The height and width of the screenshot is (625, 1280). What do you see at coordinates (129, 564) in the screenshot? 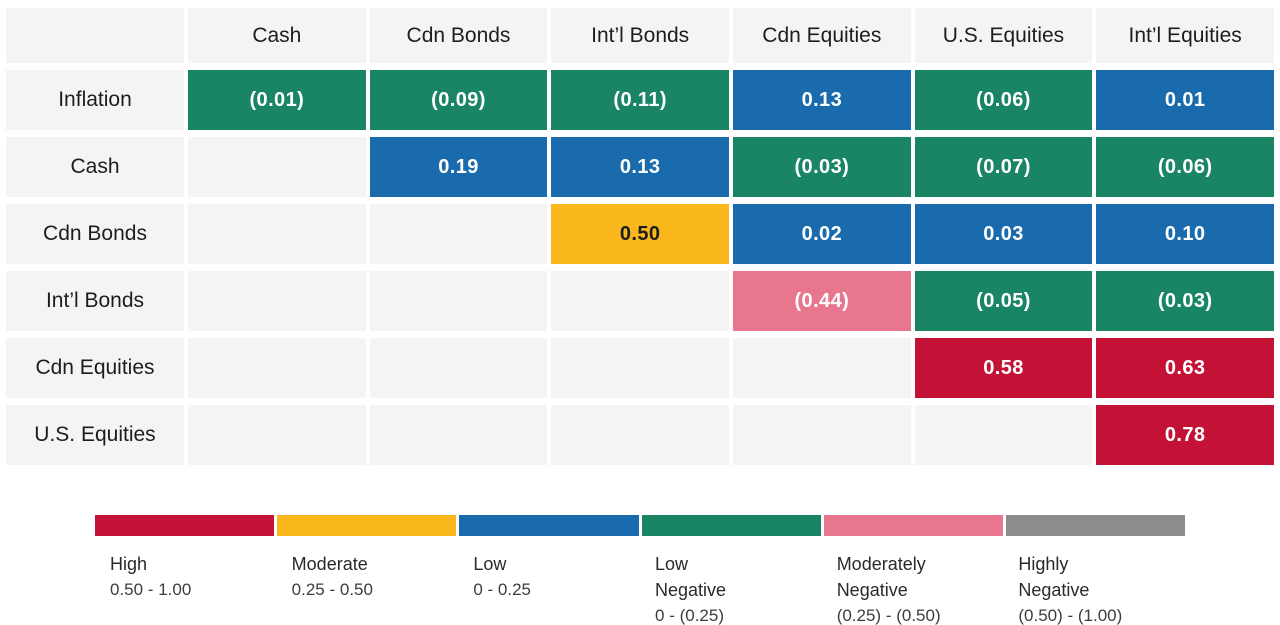
I see `legend-item-name: High` at bounding box center [129, 564].